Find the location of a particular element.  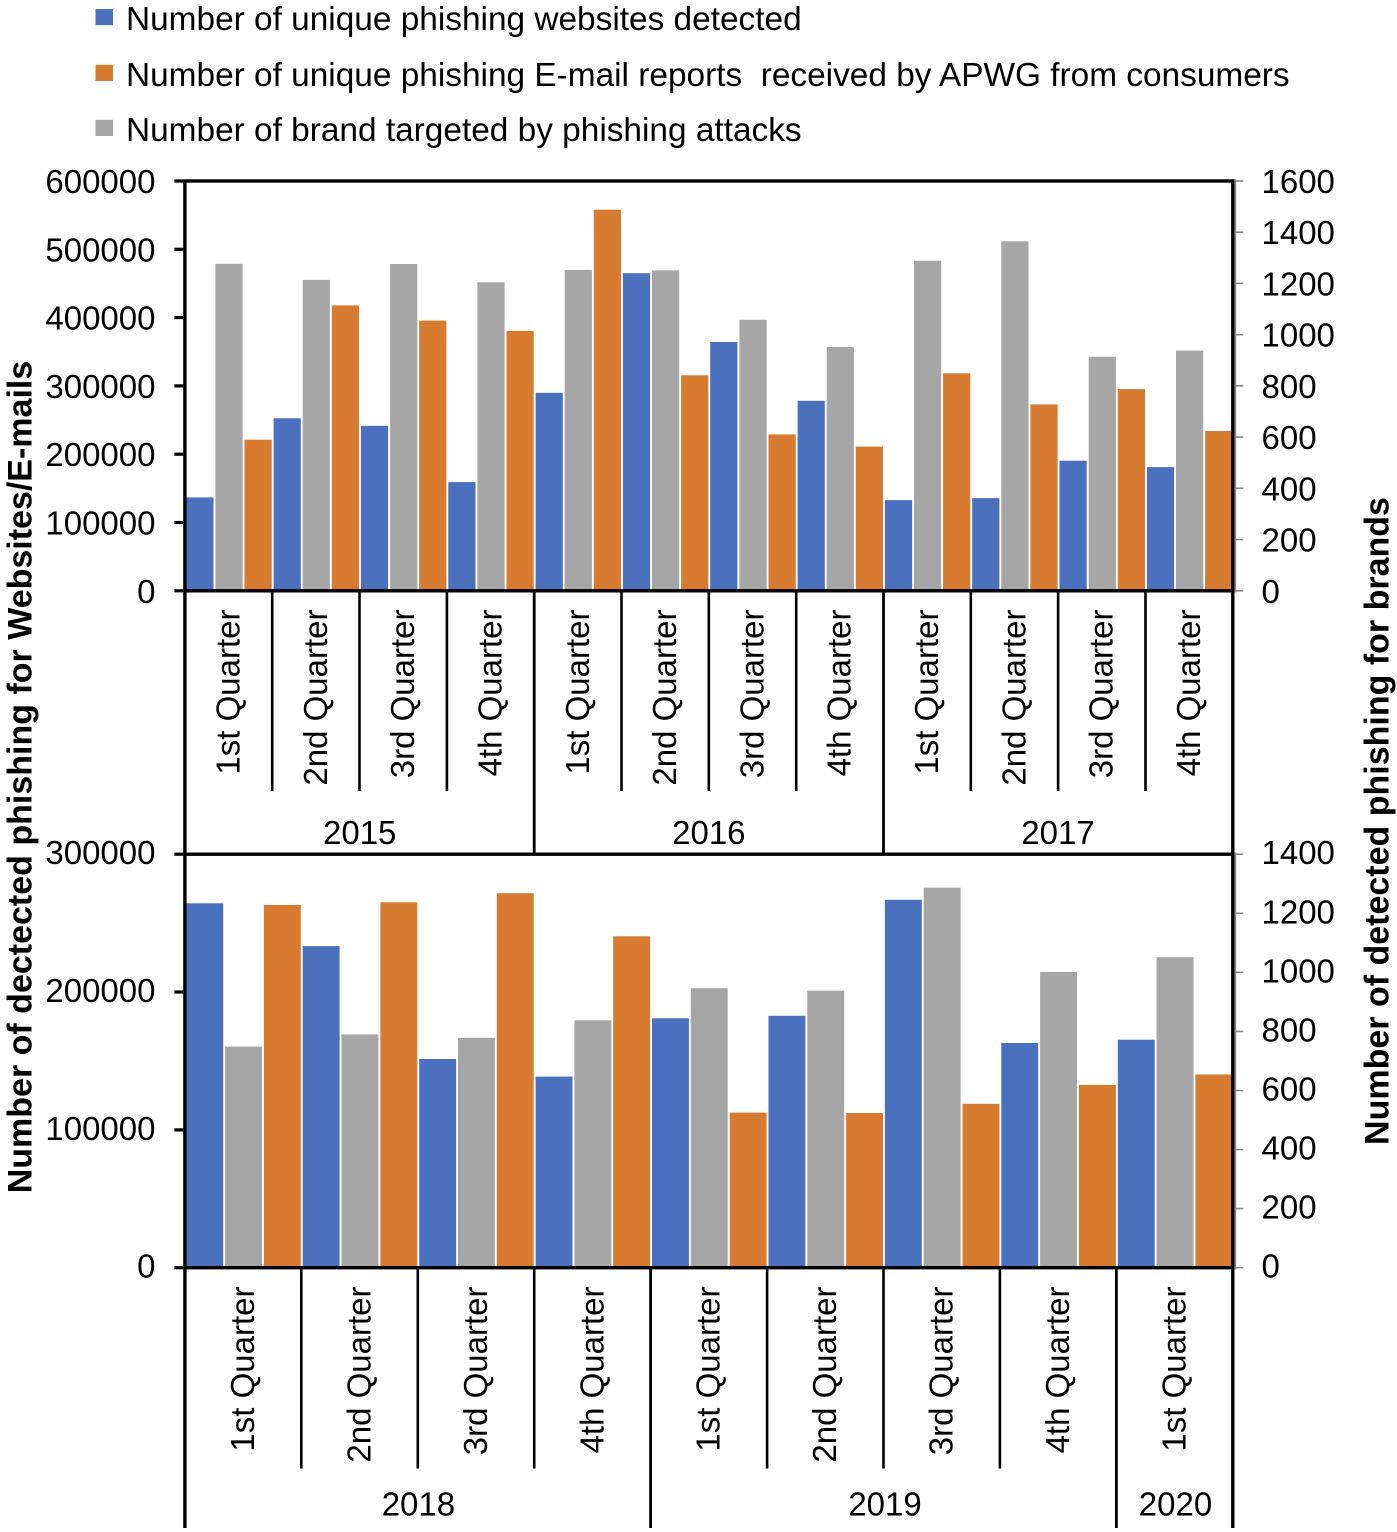

svg-text: 1600 is located at coordinates (1298, 181).